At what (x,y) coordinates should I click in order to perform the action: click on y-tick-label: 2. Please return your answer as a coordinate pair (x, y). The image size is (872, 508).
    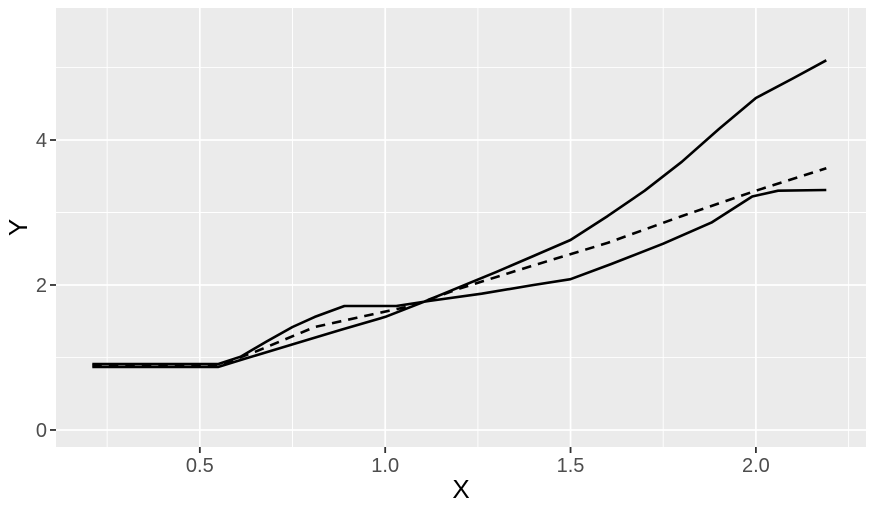
    Looking at the image, I should click on (41, 286).